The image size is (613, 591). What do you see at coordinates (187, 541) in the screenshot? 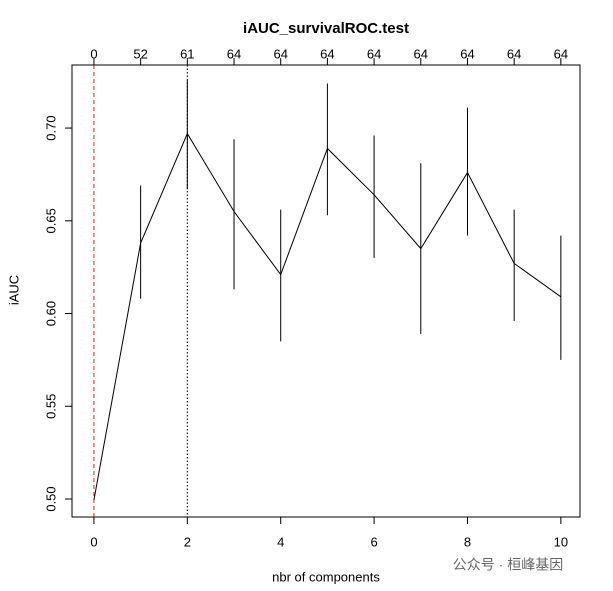
I see `x-tick-label: 2` at bounding box center [187, 541].